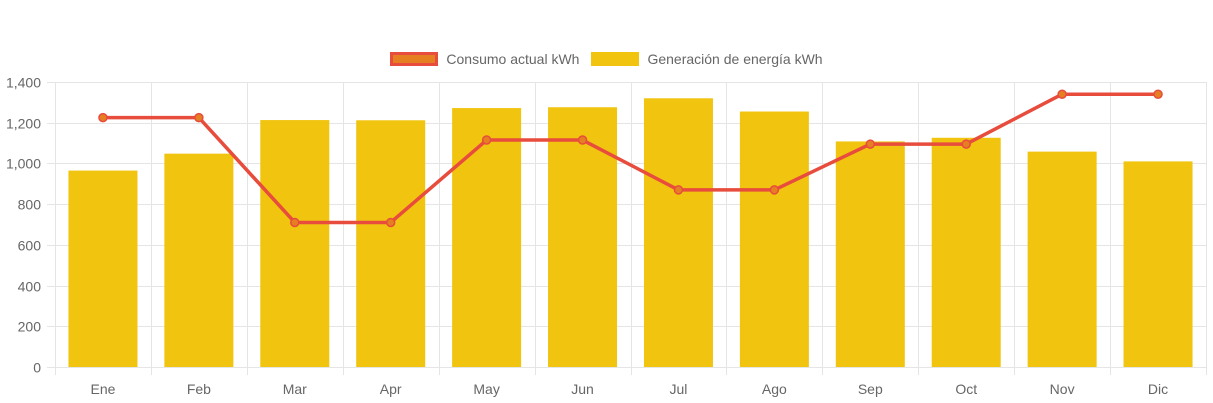 The height and width of the screenshot is (403, 1213). Describe the element at coordinates (295, 243) in the screenshot. I see `bar-mar` at that location.